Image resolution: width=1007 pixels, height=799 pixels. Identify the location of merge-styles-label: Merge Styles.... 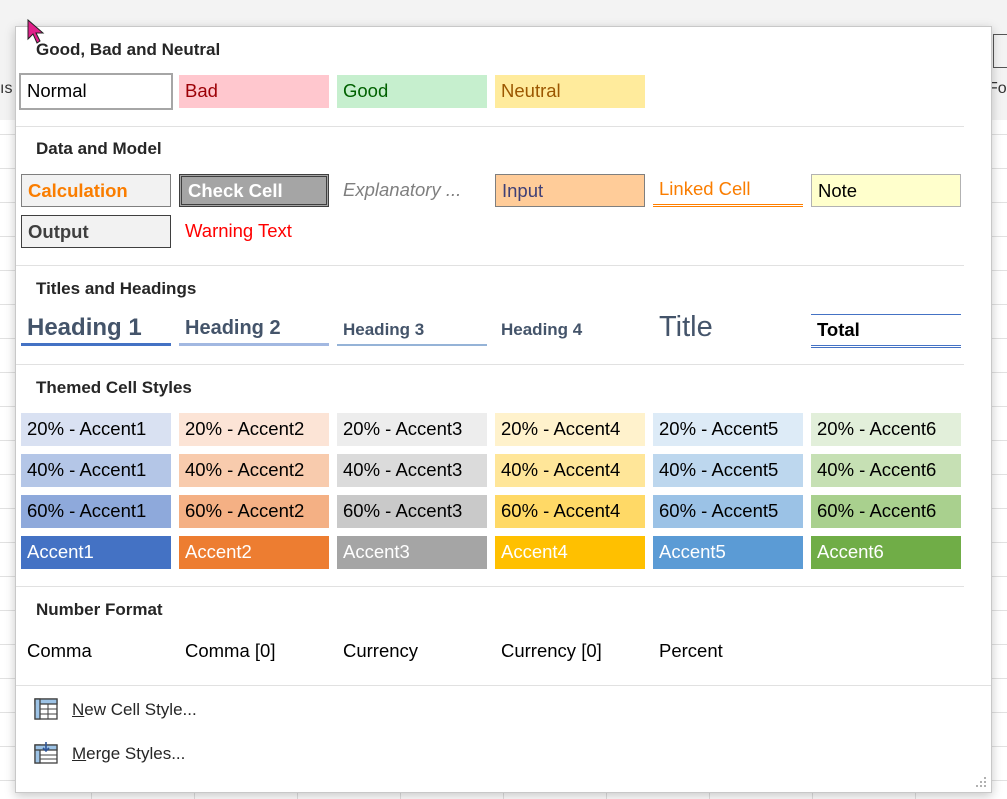
(129, 753).